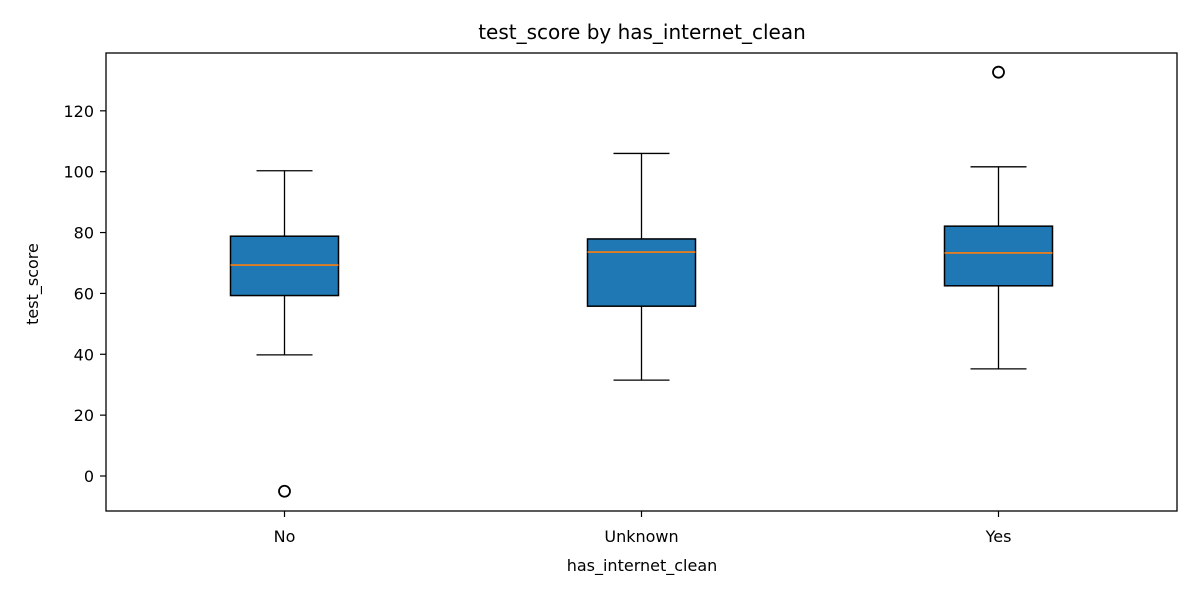 The width and height of the screenshot is (1200, 600). Describe the element at coordinates (998, 536) in the screenshot. I see `x-tick-label: Yes` at that location.